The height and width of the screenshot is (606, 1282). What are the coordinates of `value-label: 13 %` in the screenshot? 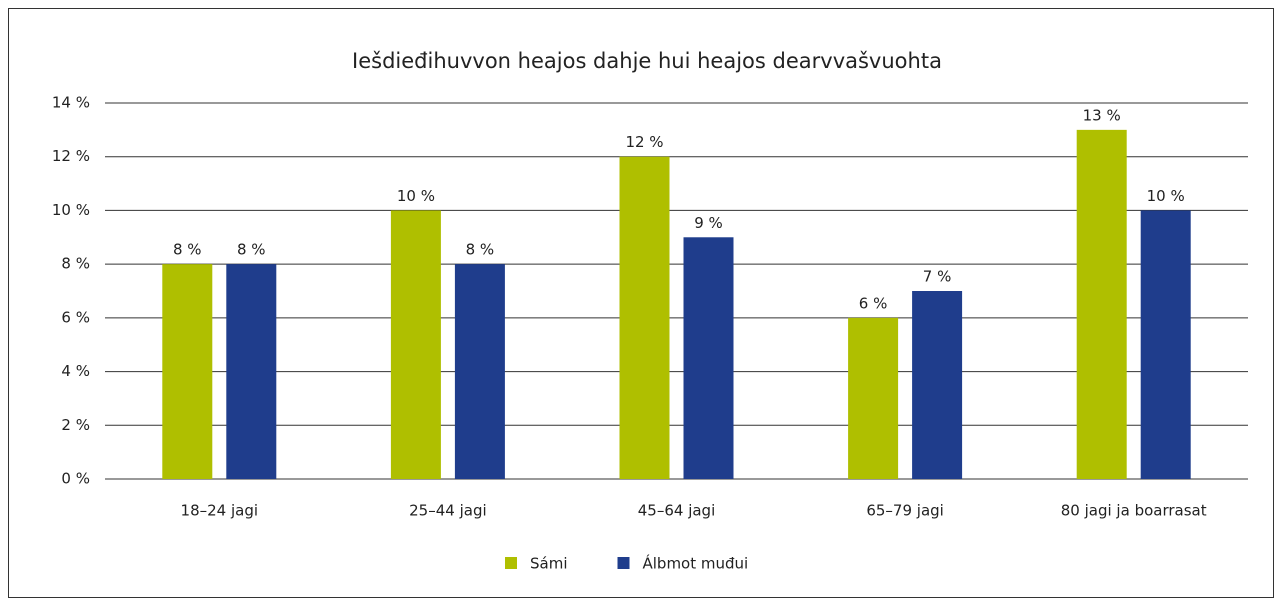 It's located at (1102, 115).